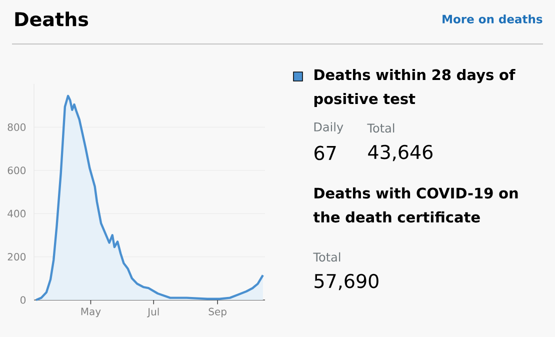  What do you see at coordinates (17, 256) in the screenshot?
I see `y-tick-label: 200` at bounding box center [17, 256].